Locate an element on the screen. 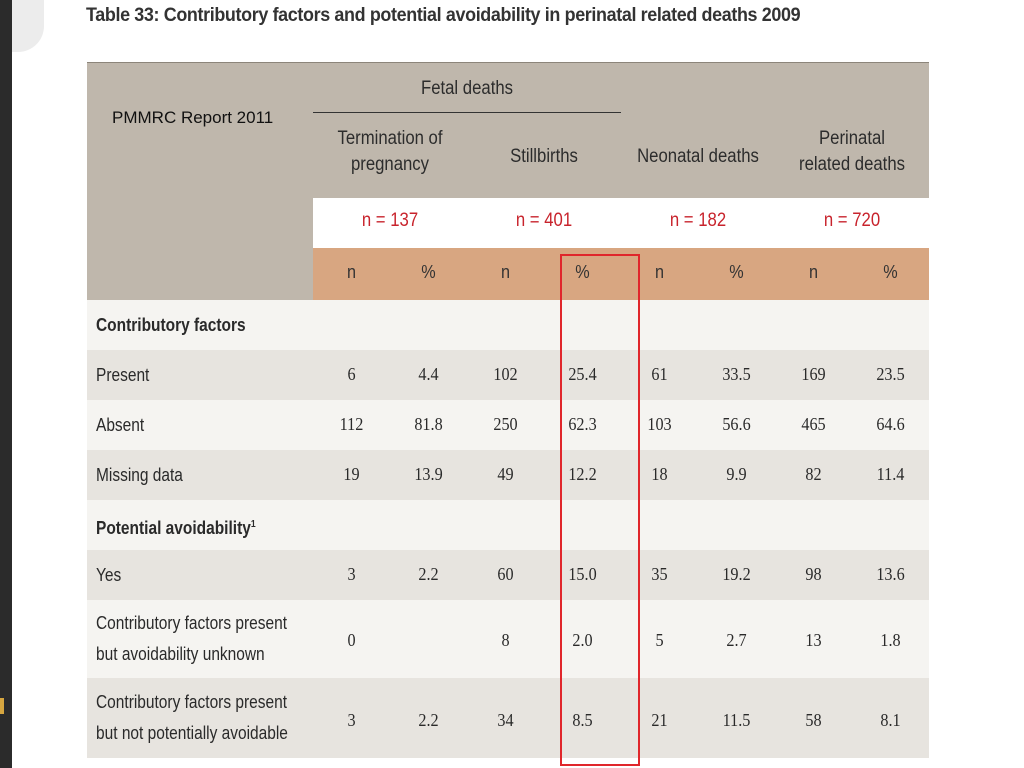 The image size is (1024, 768). table-cell: 5 is located at coordinates (659, 640).